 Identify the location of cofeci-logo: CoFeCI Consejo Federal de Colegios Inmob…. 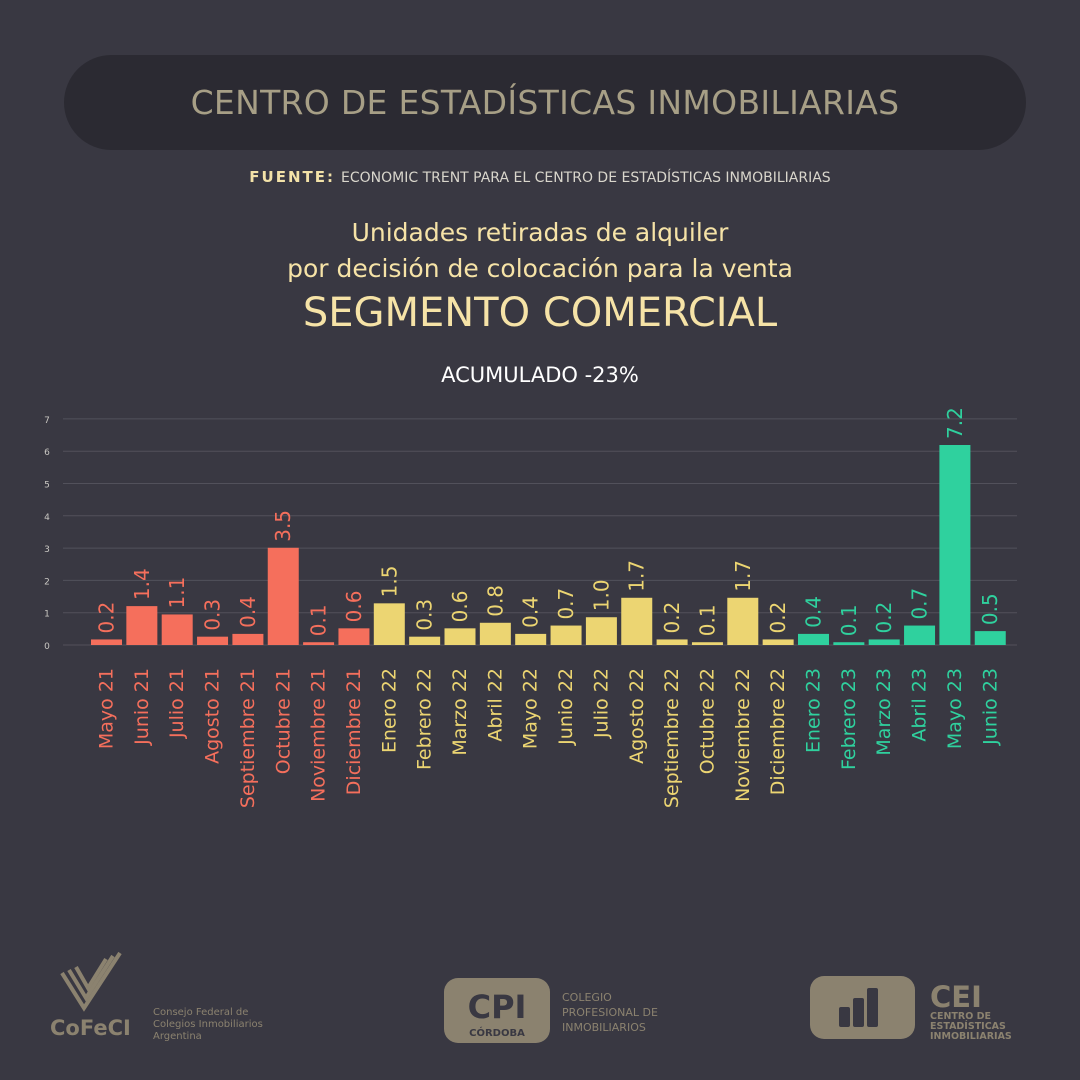
(156, 996).